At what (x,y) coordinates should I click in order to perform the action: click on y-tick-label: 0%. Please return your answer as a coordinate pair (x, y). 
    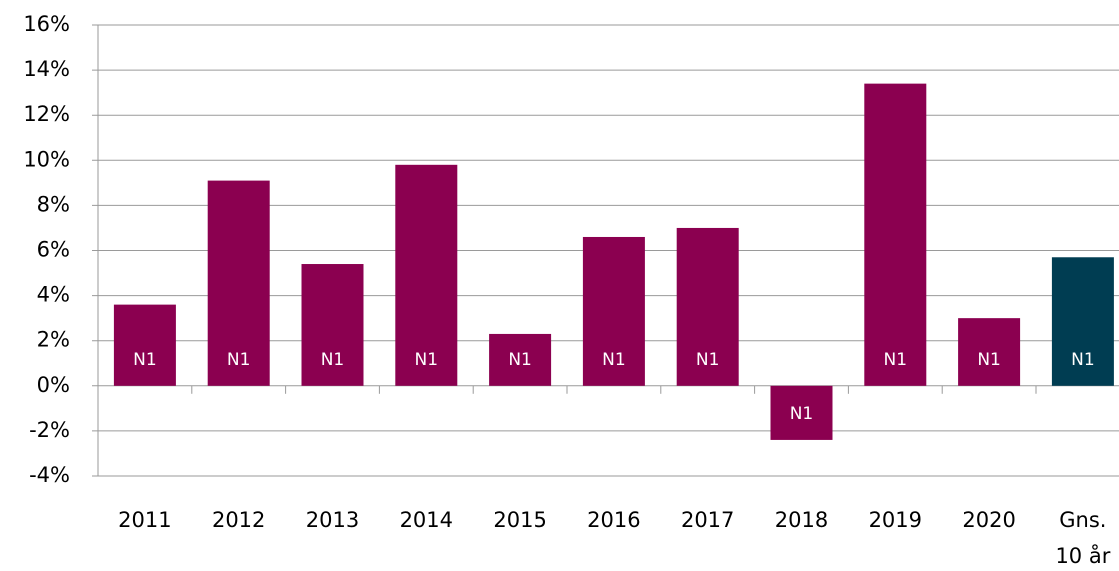
    Looking at the image, I should click on (53, 385).